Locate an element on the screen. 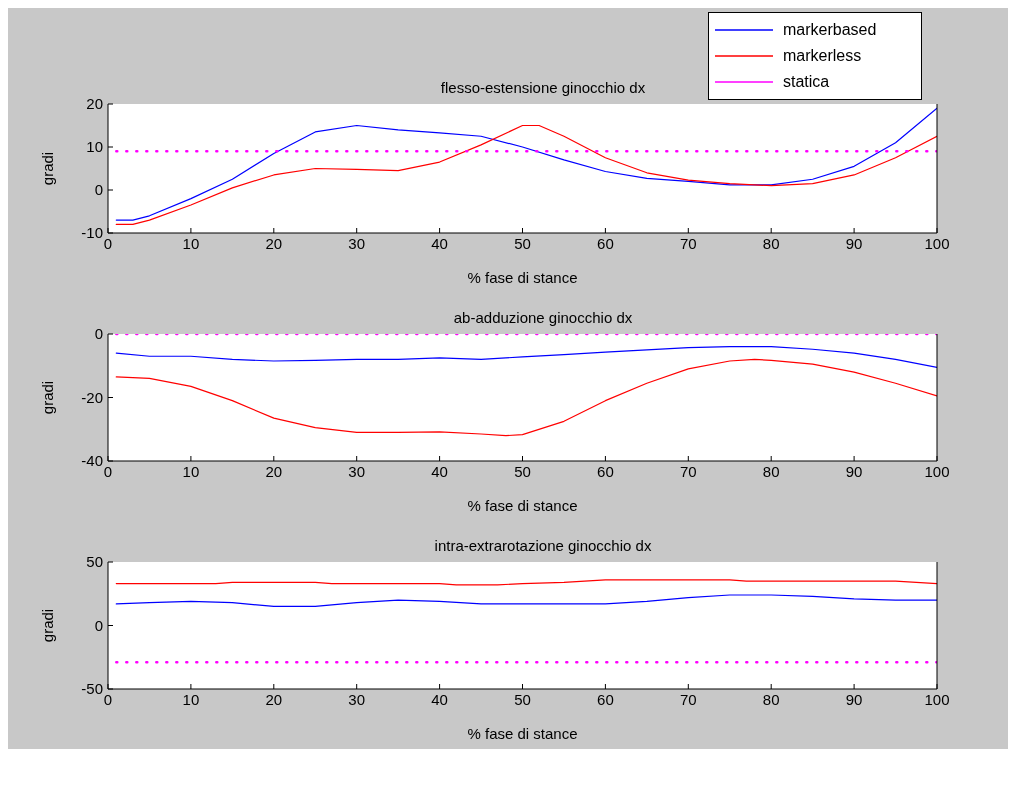  y-tick-label: -10 is located at coordinates (92, 233).